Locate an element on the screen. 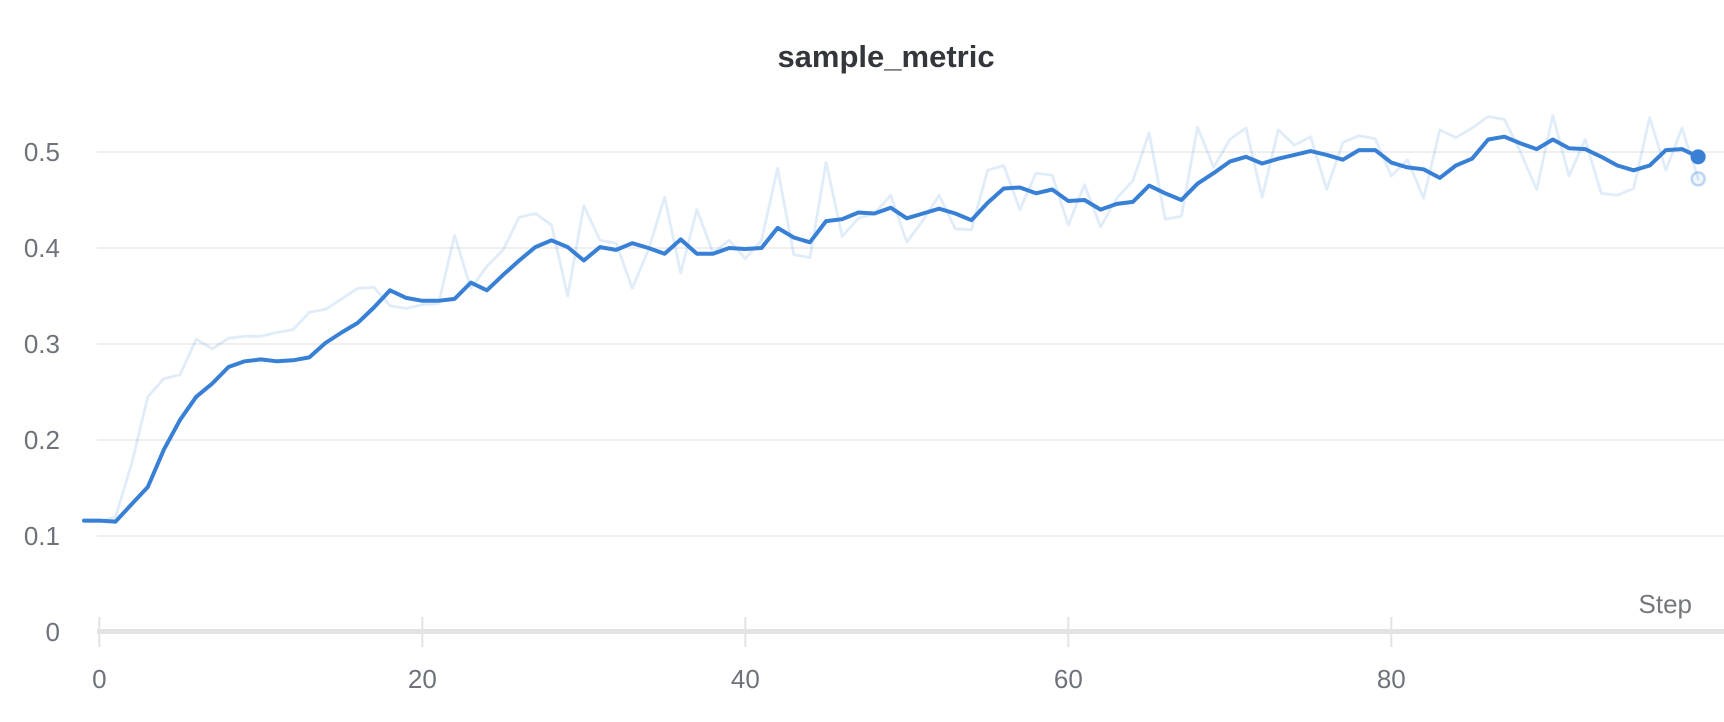  chart-title: sample_metric is located at coordinates (885, 56).